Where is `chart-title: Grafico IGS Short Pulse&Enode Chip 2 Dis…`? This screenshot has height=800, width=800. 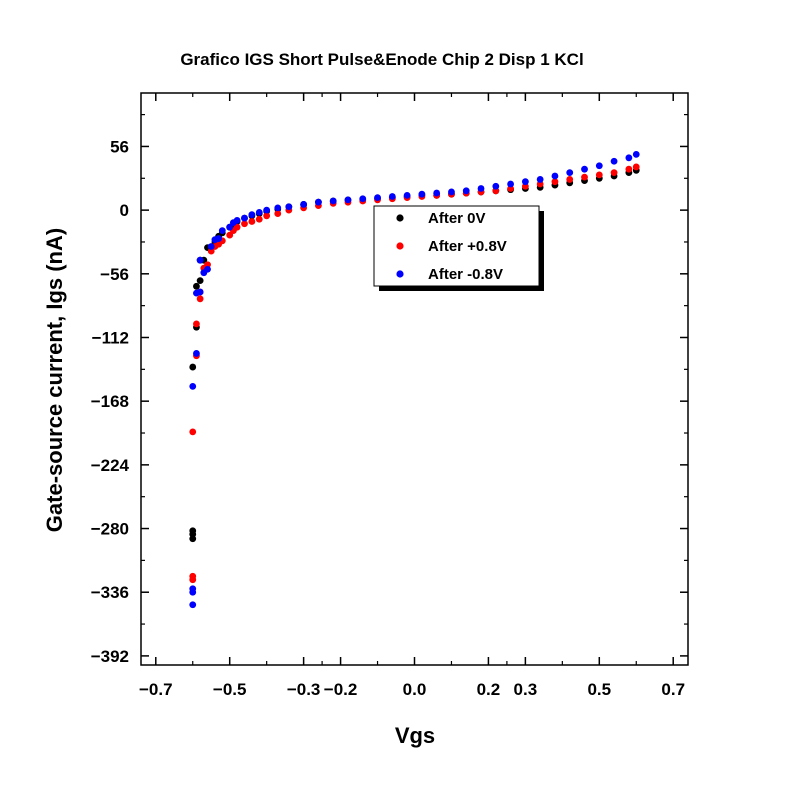
chart-title: Grafico IGS Short Pulse&Enode Chip 2 Dis… is located at coordinates (381, 59).